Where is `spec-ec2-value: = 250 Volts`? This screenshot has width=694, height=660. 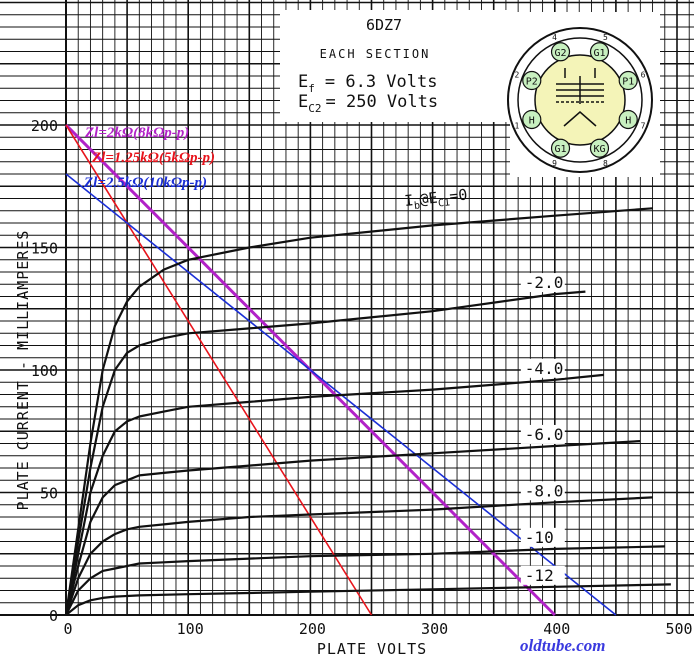 spec-ec2-value: = 250 Volts is located at coordinates (382, 102).